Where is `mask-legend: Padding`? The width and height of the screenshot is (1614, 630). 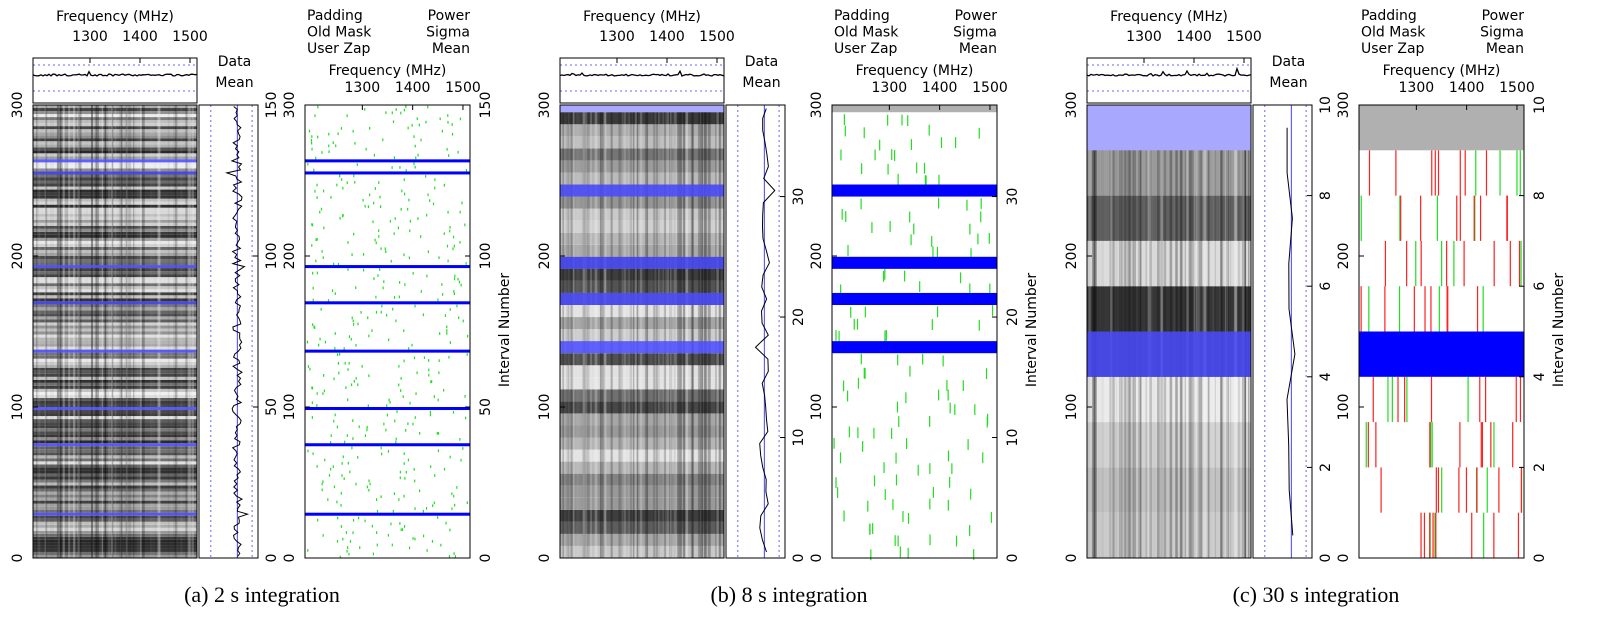
mask-legend: Padding is located at coordinates (862, 16).